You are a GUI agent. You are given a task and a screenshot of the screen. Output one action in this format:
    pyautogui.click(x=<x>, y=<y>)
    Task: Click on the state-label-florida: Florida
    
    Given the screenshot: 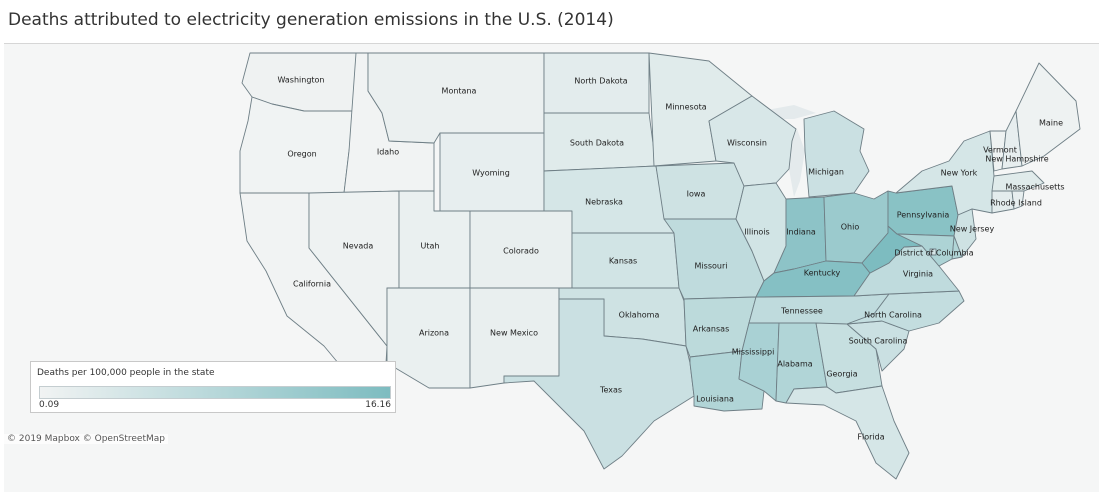 What is the action you would take?
    pyautogui.click(x=870, y=437)
    